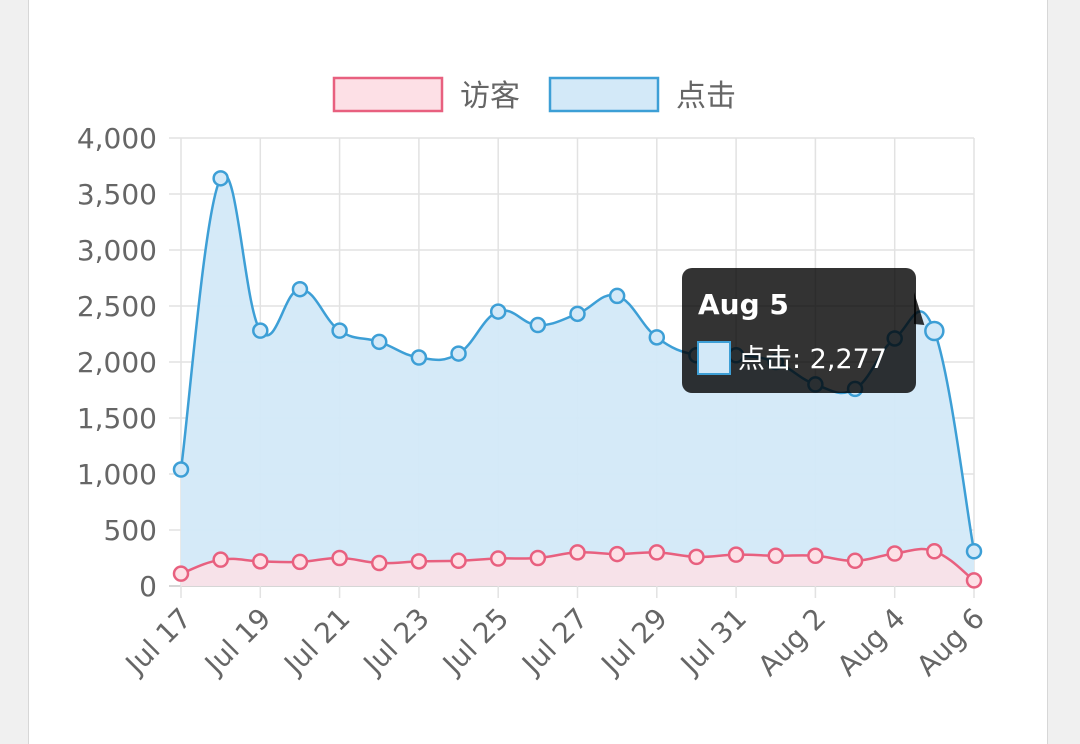 This screenshot has height=744, width=1080. I want to click on legend-label: 访客, so click(490, 96).